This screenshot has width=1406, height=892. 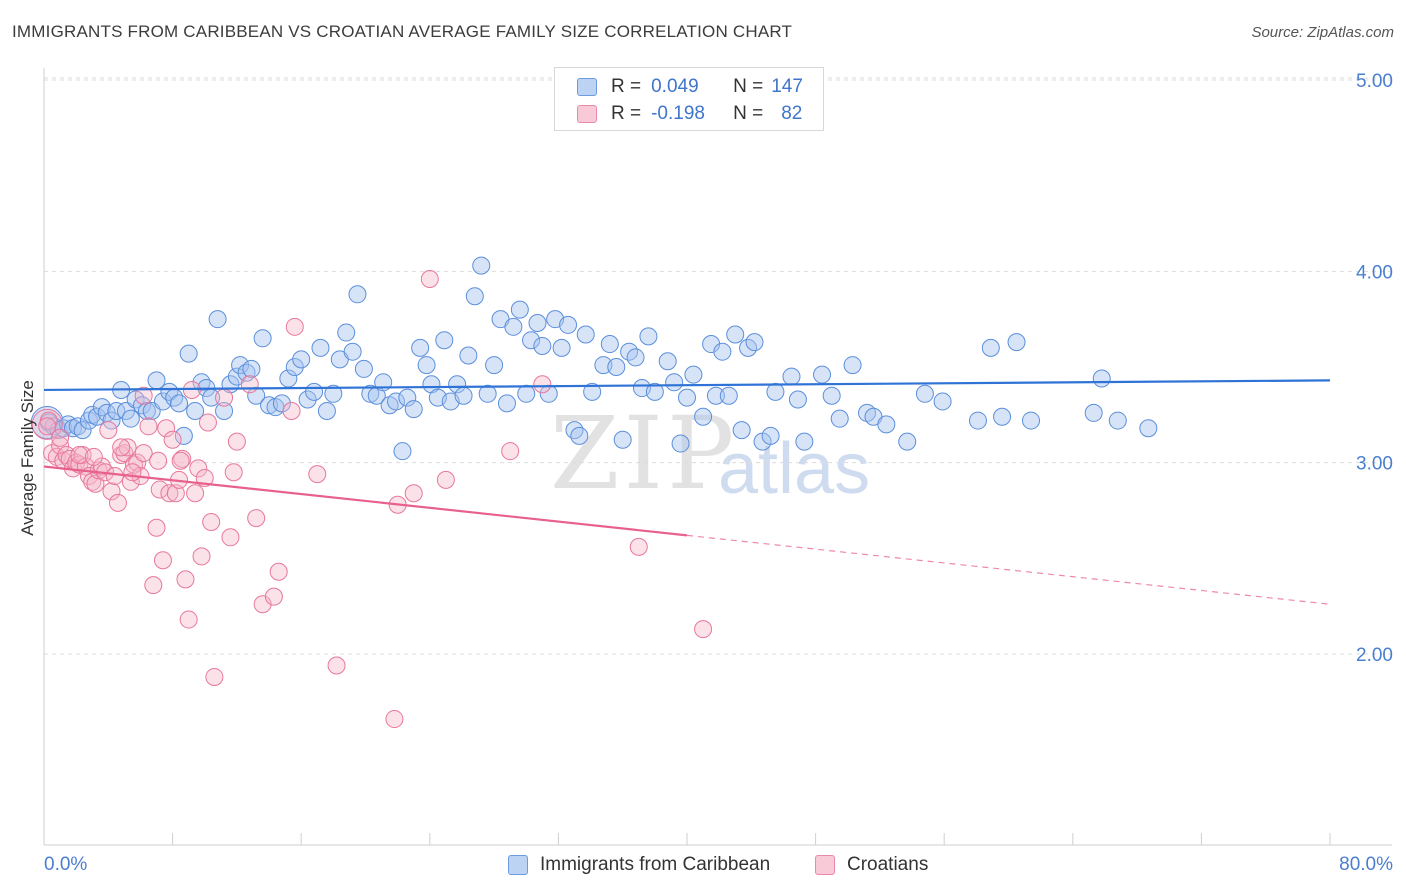 I want to click on legend-row-croatians: R = -0.198 N = 82, so click(x=689, y=114).